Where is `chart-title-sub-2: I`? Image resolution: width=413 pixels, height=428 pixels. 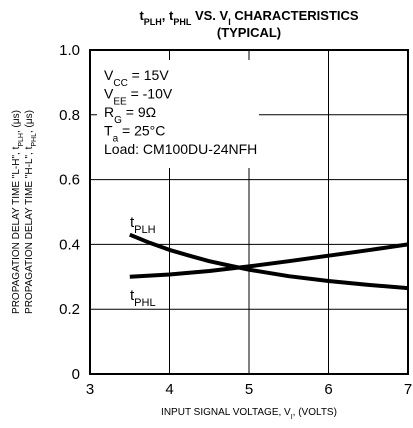 chart-title-sub-2: I is located at coordinates (229, 22).